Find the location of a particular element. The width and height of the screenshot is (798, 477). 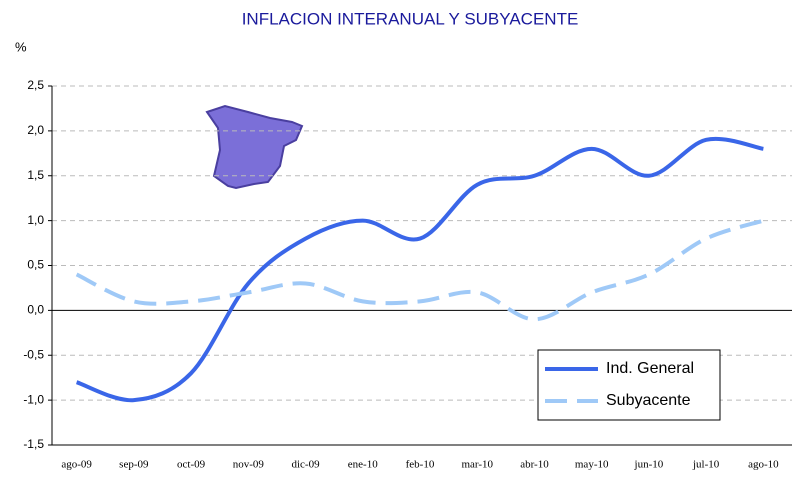

legend-box is located at coordinates (629, 385).